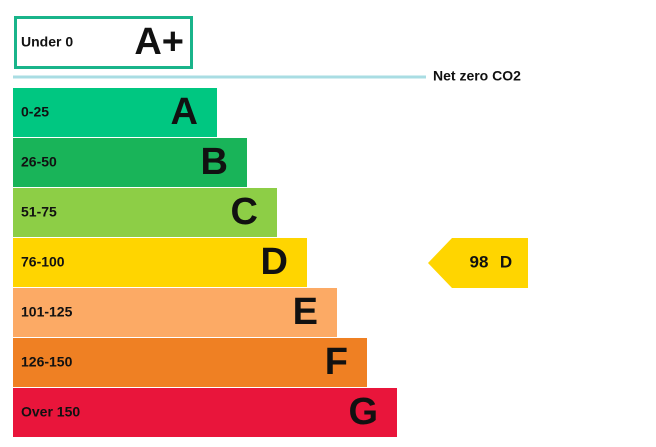  What do you see at coordinates (103, 42) in the screenshot?
I see `header-box` at bounding box center [103, 42].